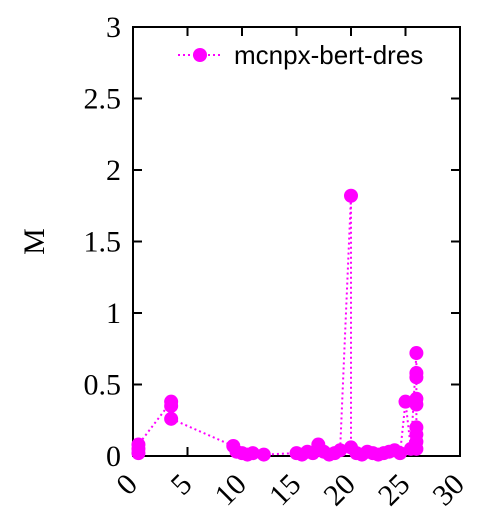 This screenshot has width=493, height=518. I want to click on x-tick-label: 5, so click(182, 485).